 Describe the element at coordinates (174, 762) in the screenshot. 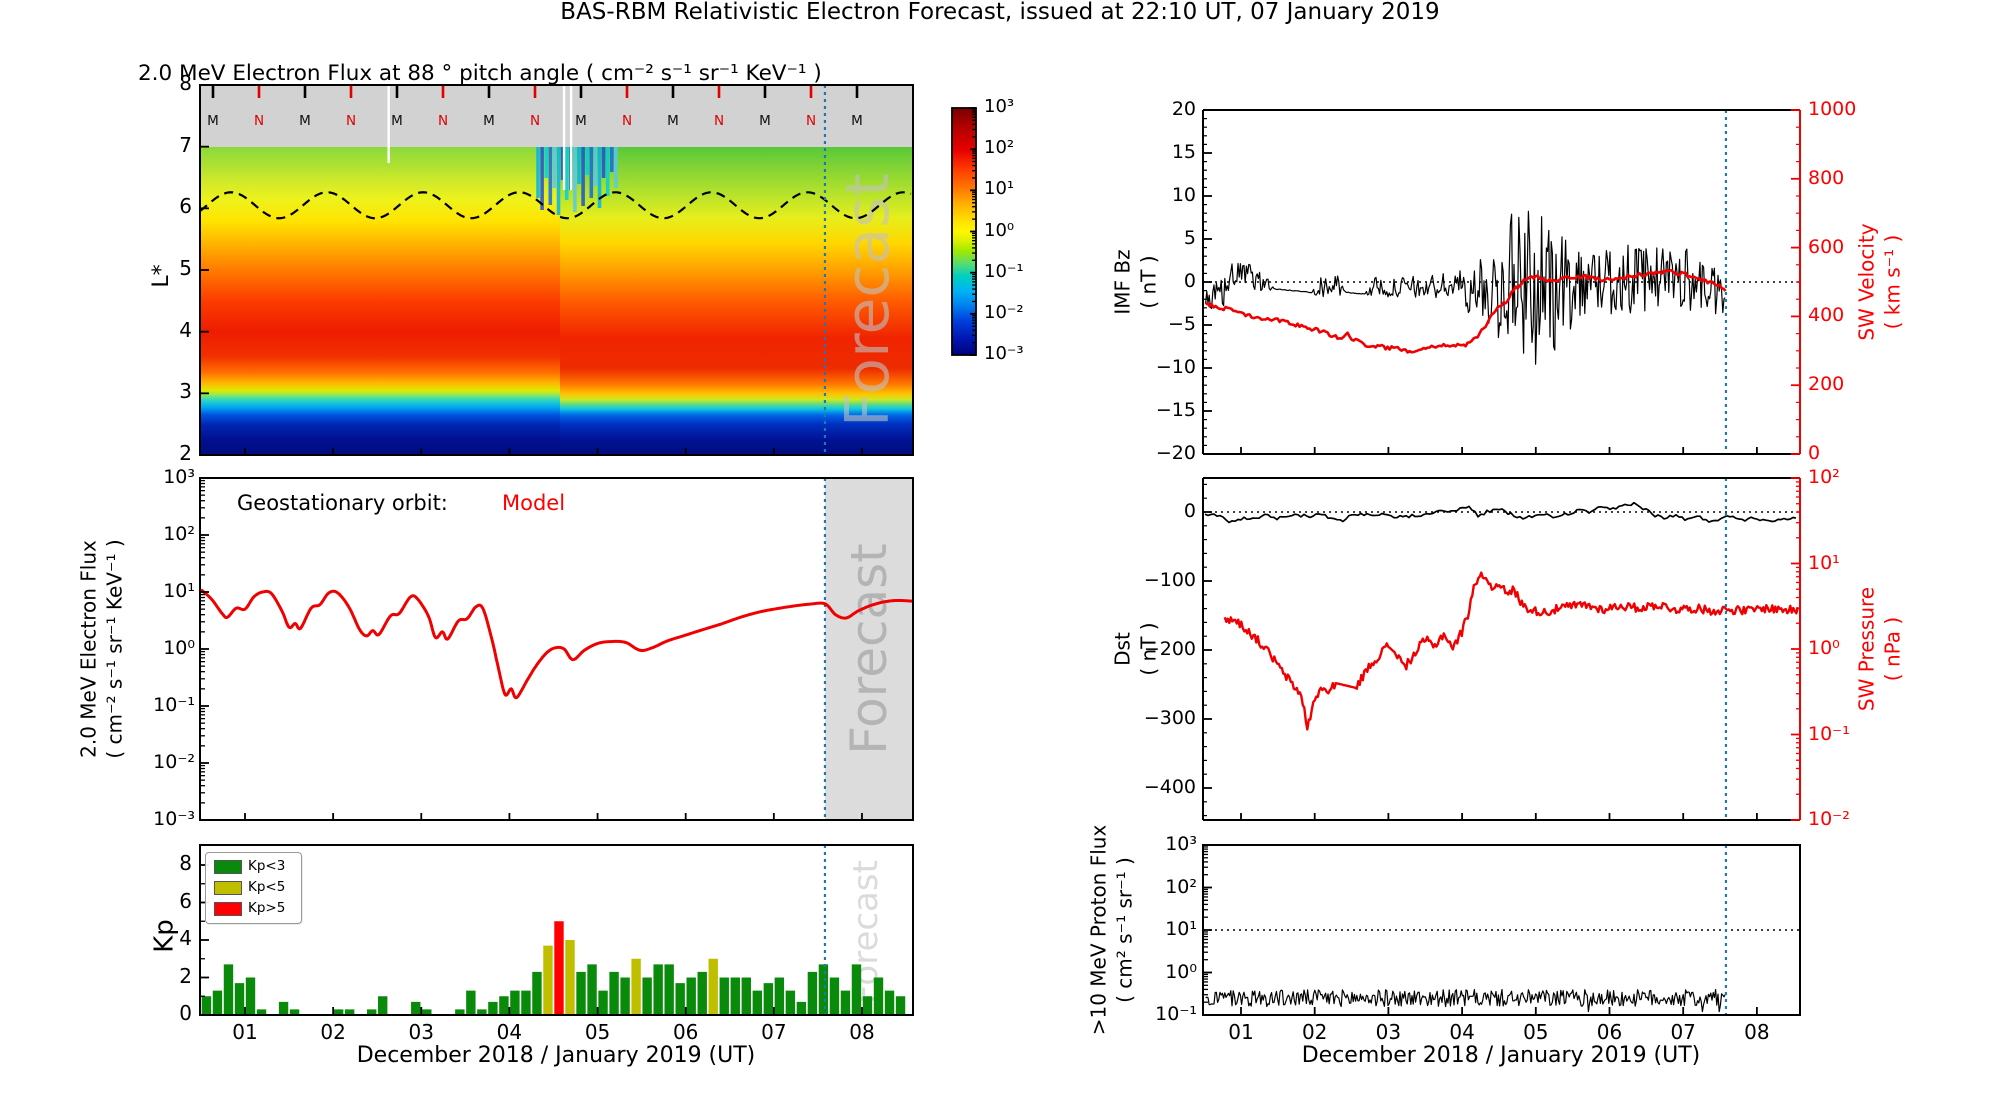

I see `flux-tick: 10⁻²` at that location.